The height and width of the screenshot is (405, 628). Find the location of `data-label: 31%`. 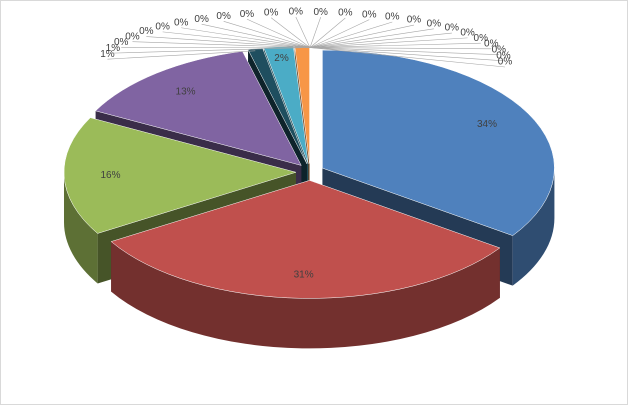

data-label: 31% is located at coordinates (304, 274).